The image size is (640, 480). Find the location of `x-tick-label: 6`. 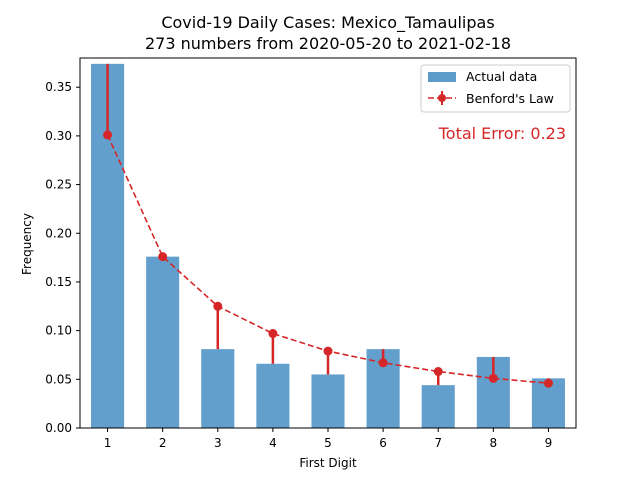

x-tick-label: 6 is located at coordinates (383, 443).